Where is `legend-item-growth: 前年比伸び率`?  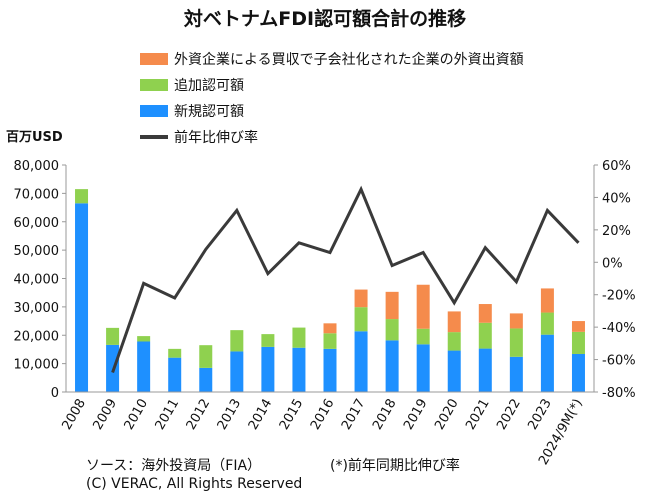 legend-item-growth: 前年比伸び率 is located at coordinates (332, 137).